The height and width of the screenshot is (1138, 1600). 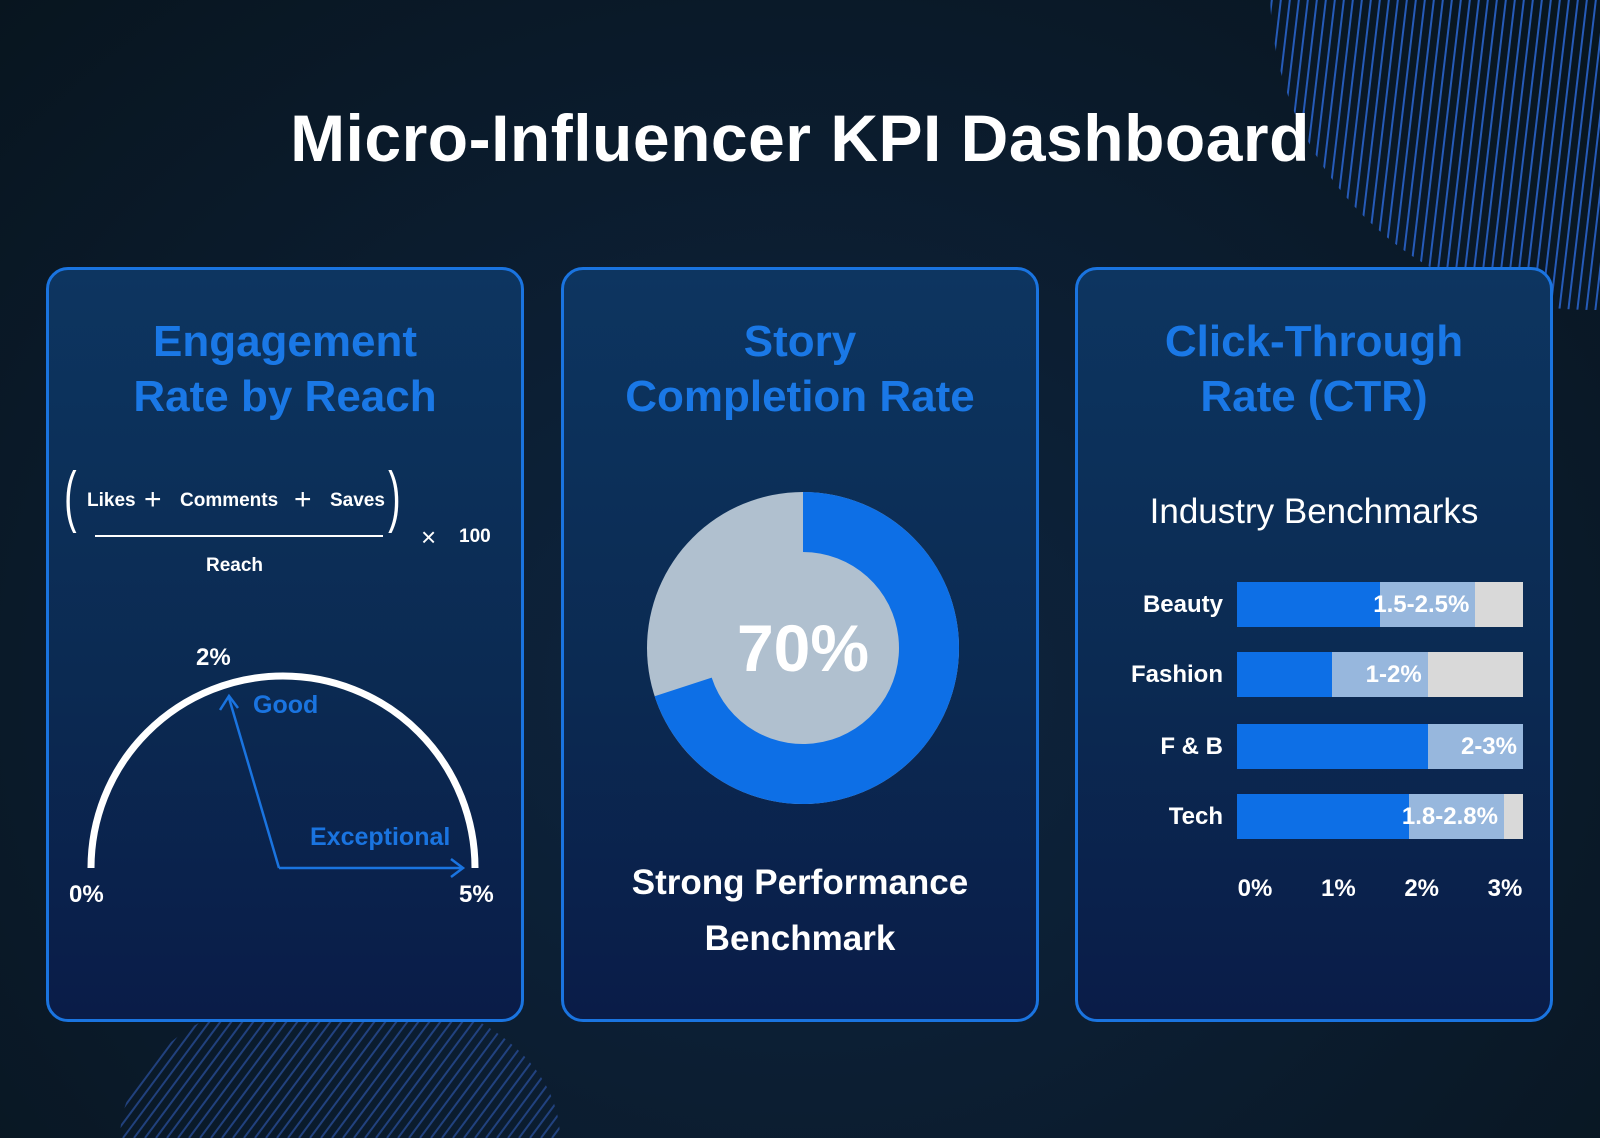 I want to click on bar-track: 1-2%, so click(x=1380, y=674).